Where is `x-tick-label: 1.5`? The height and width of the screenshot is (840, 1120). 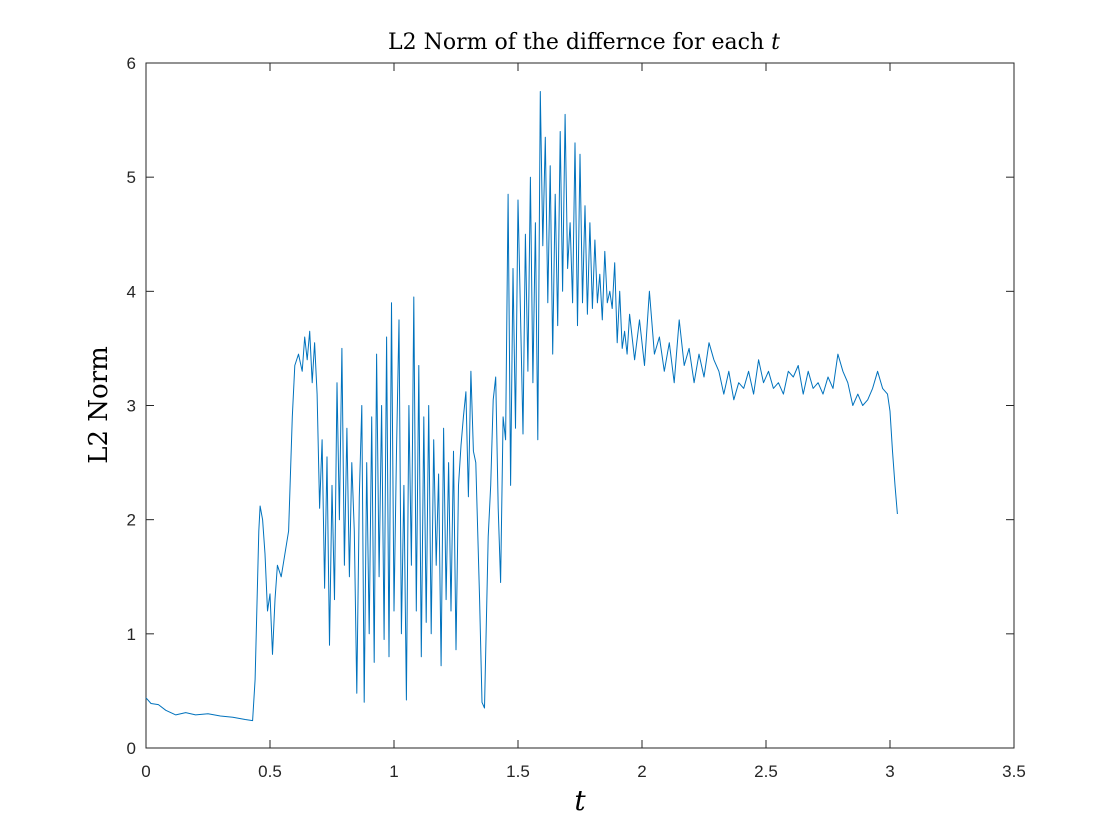
x-tick-label: 1.5 is located at coordinates (518, 771).